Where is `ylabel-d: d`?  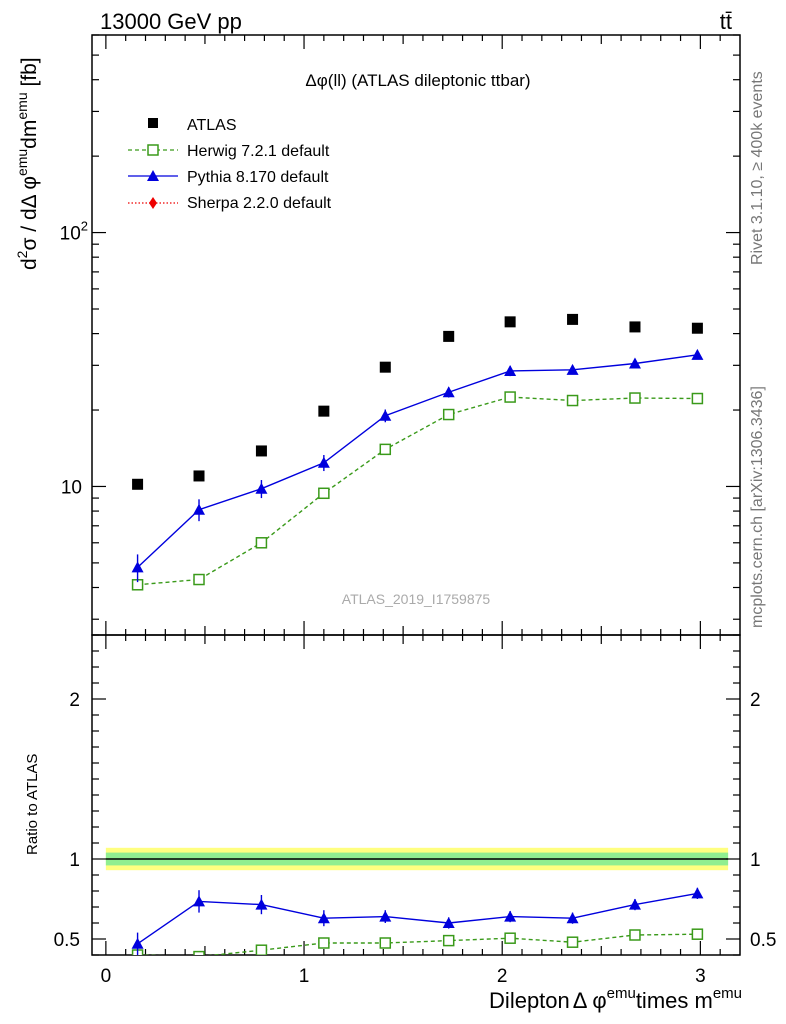 ylabel-d: d is located at coordinates (29, 264).